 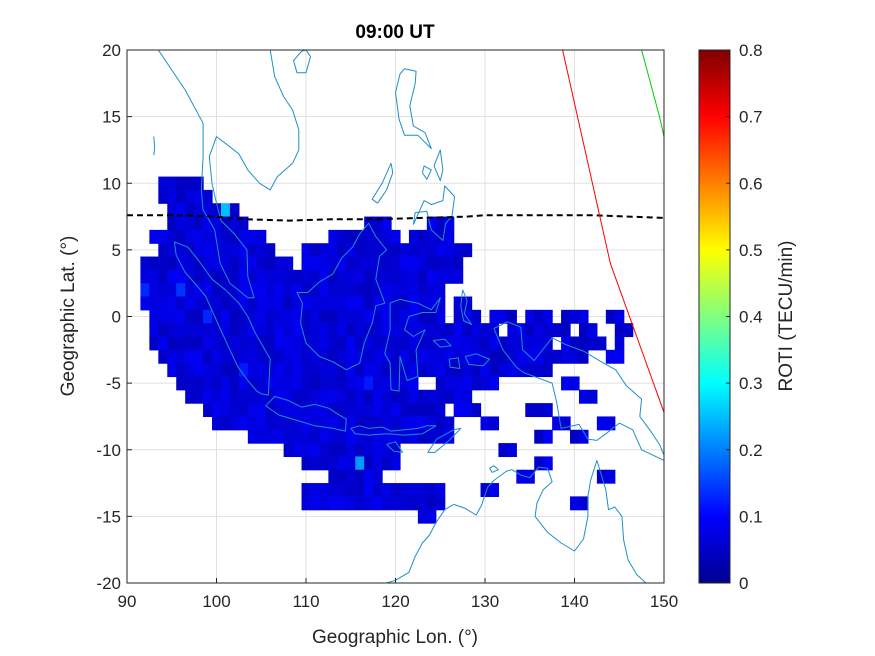 I want to click on x-tick-label: 150, so click(x=664, y=601).